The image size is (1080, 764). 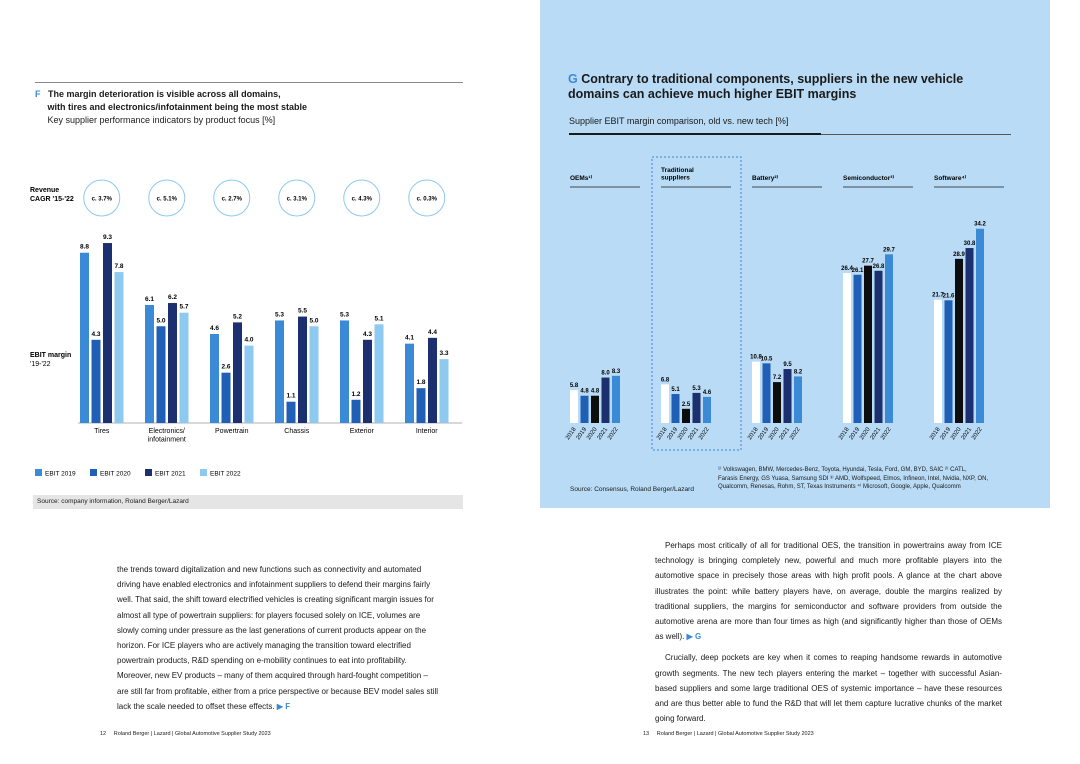 What do you see at coordinates (605, 374) in the screenshot?
I see `ebit-margin-value-label: 8.0` at bounding box center [605, 374].